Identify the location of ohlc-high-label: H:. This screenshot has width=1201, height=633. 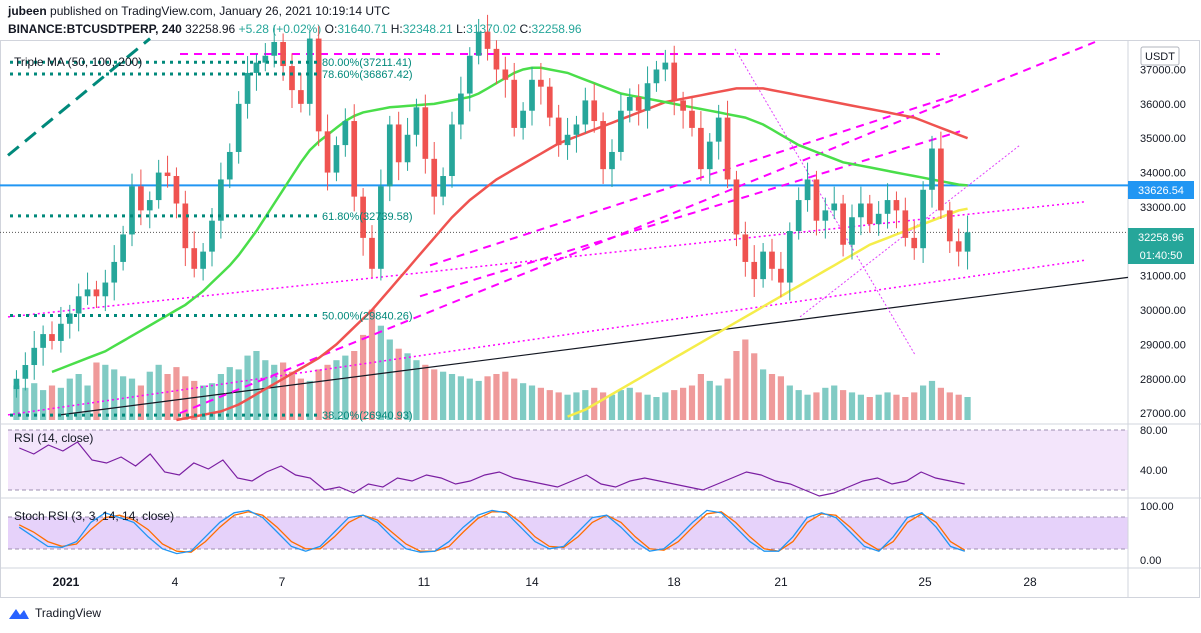
(396, 29).